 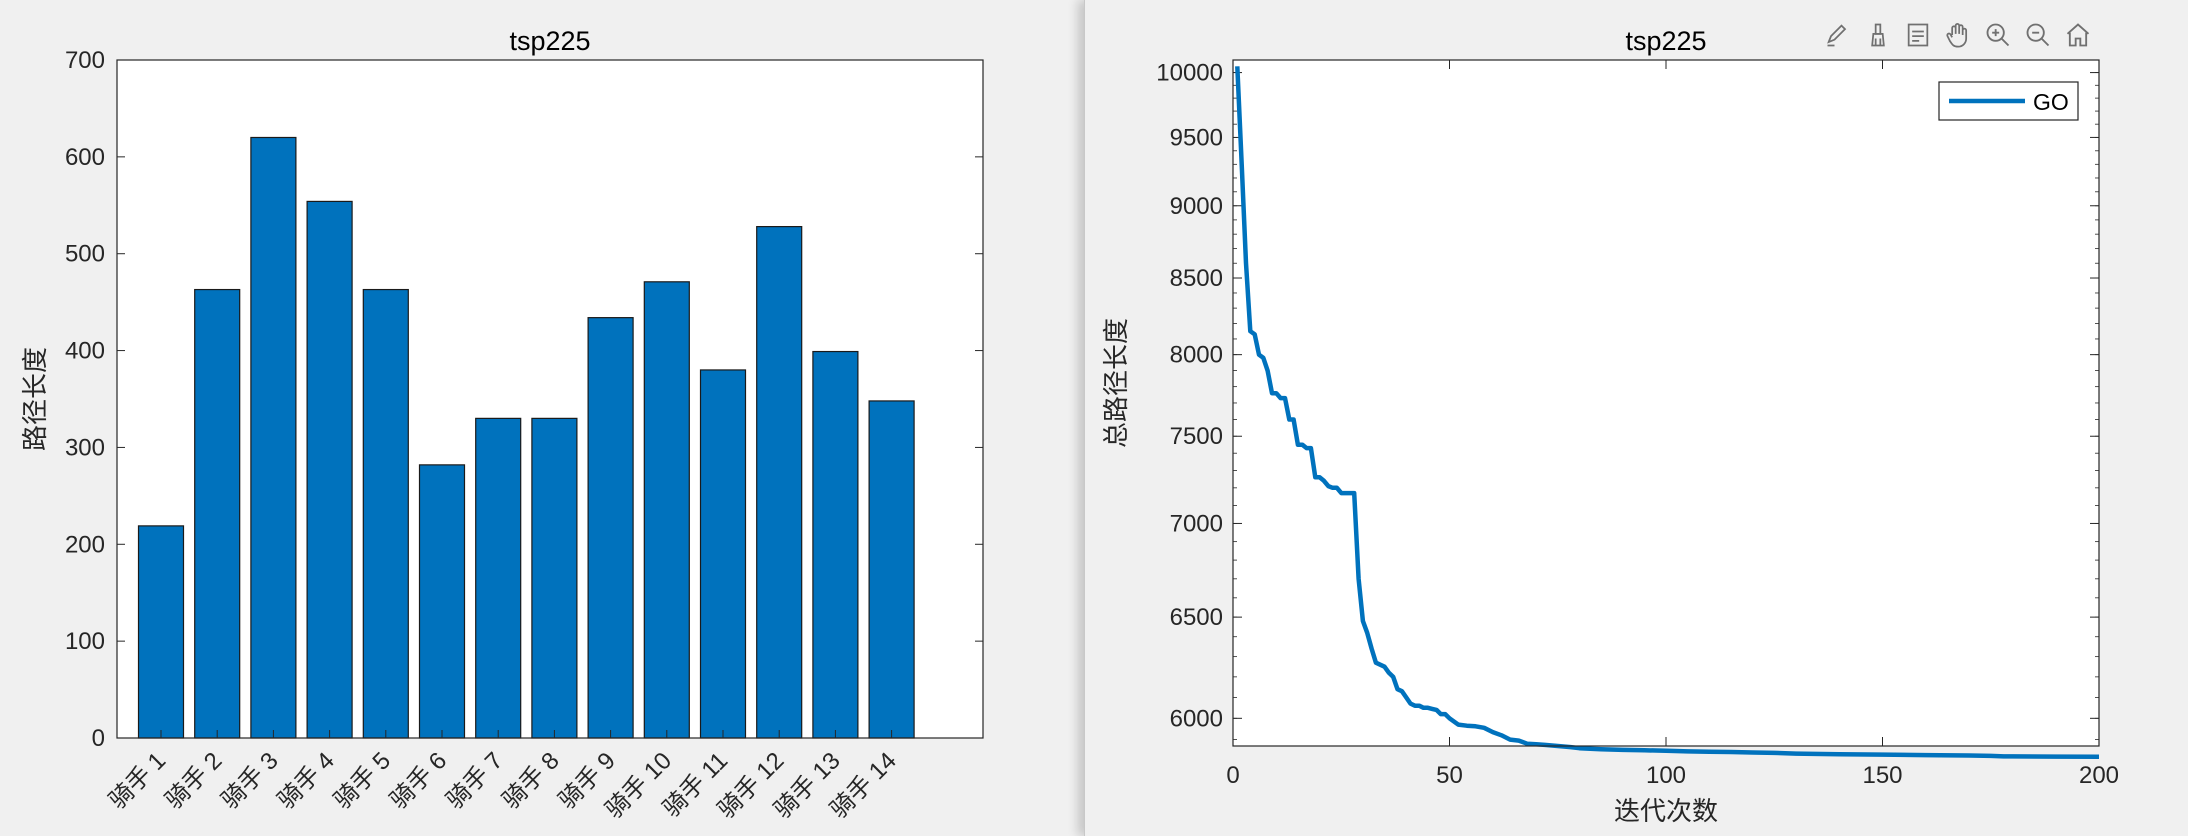 What do you see at coordinates (1998, 35) in the screenshot?
I see `zoom-in-icon` at bounding box center [1998, 35].